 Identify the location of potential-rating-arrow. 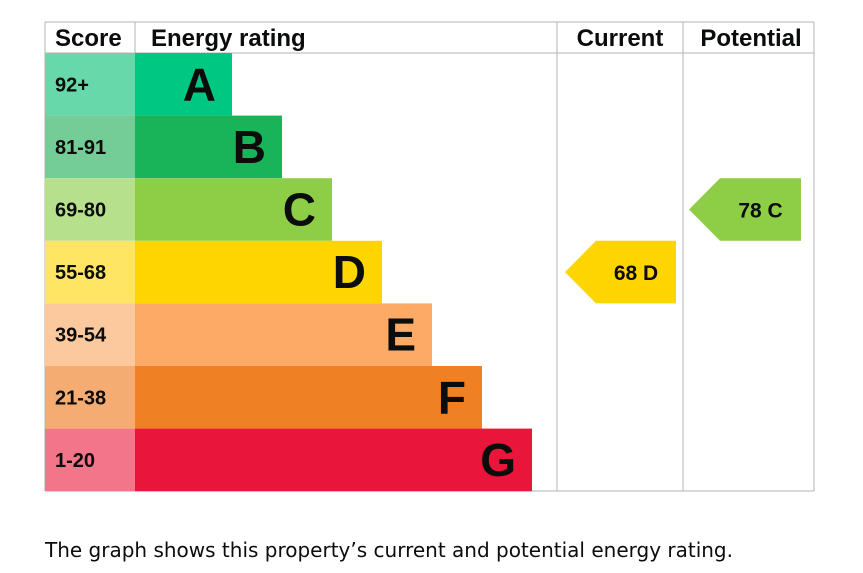
(745, 209).